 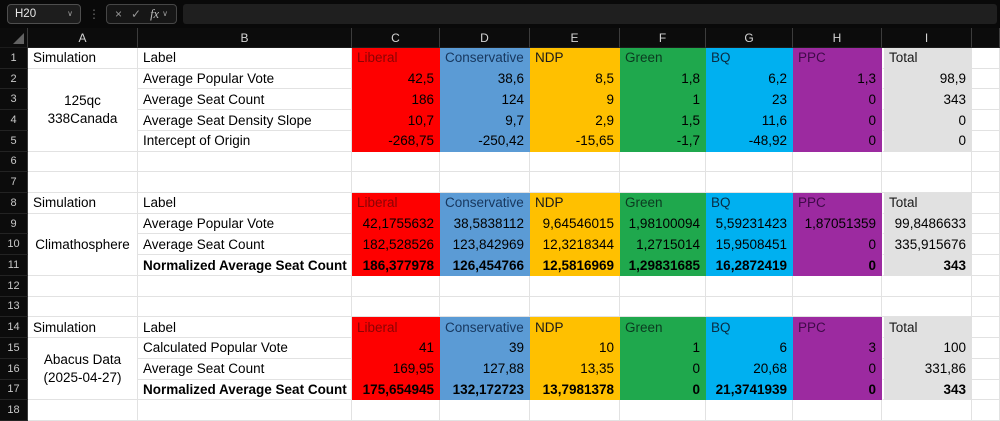 What do you see at coordinates (663, 410) in the screenshot?
I see `cell-F18` at bounding box center [663, 410].